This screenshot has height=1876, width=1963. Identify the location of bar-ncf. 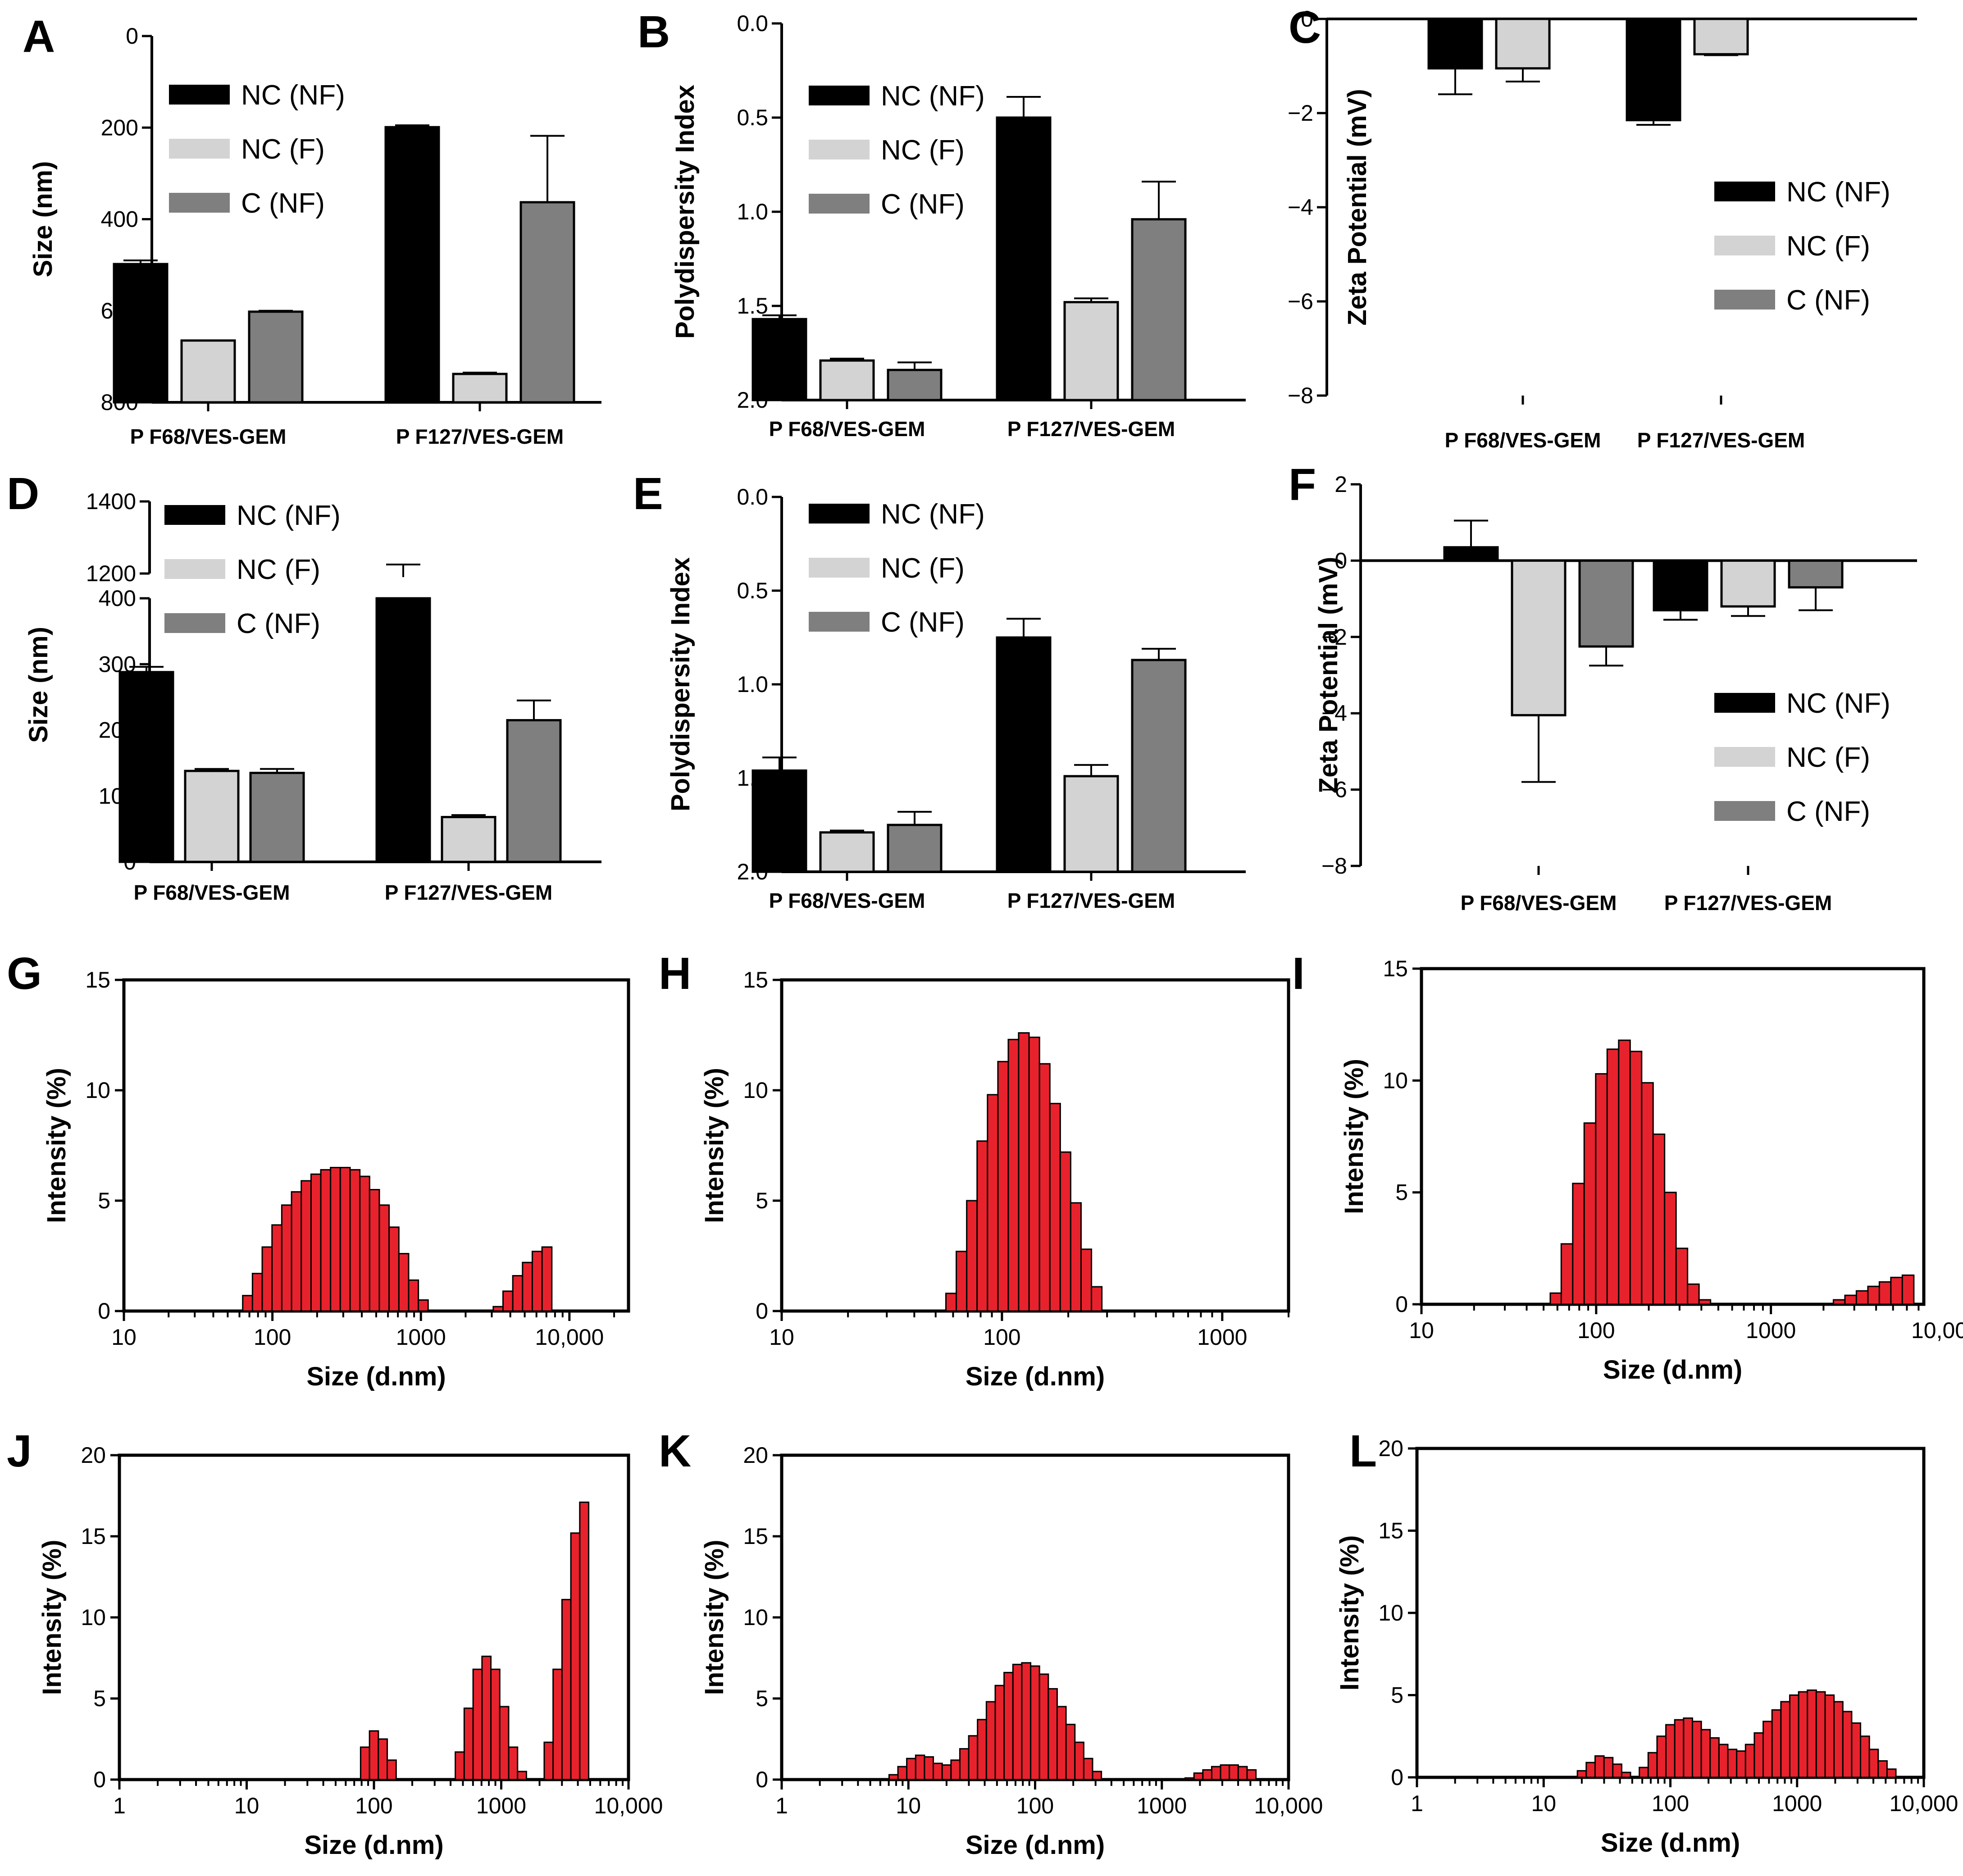
(208, 372).